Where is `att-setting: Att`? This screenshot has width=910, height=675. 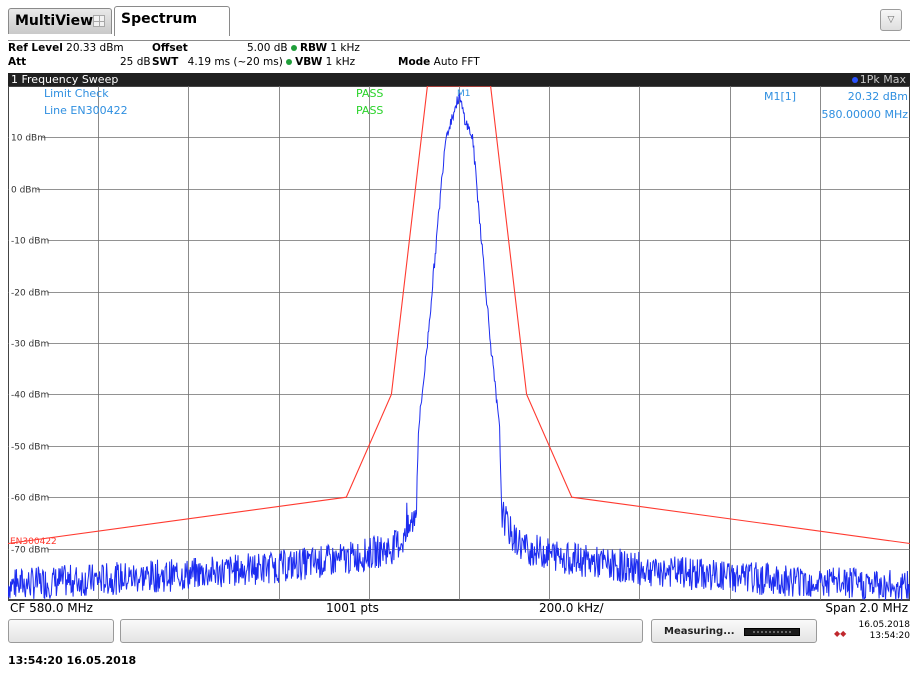 att-setting: Att is located at coordinates (17, 62).